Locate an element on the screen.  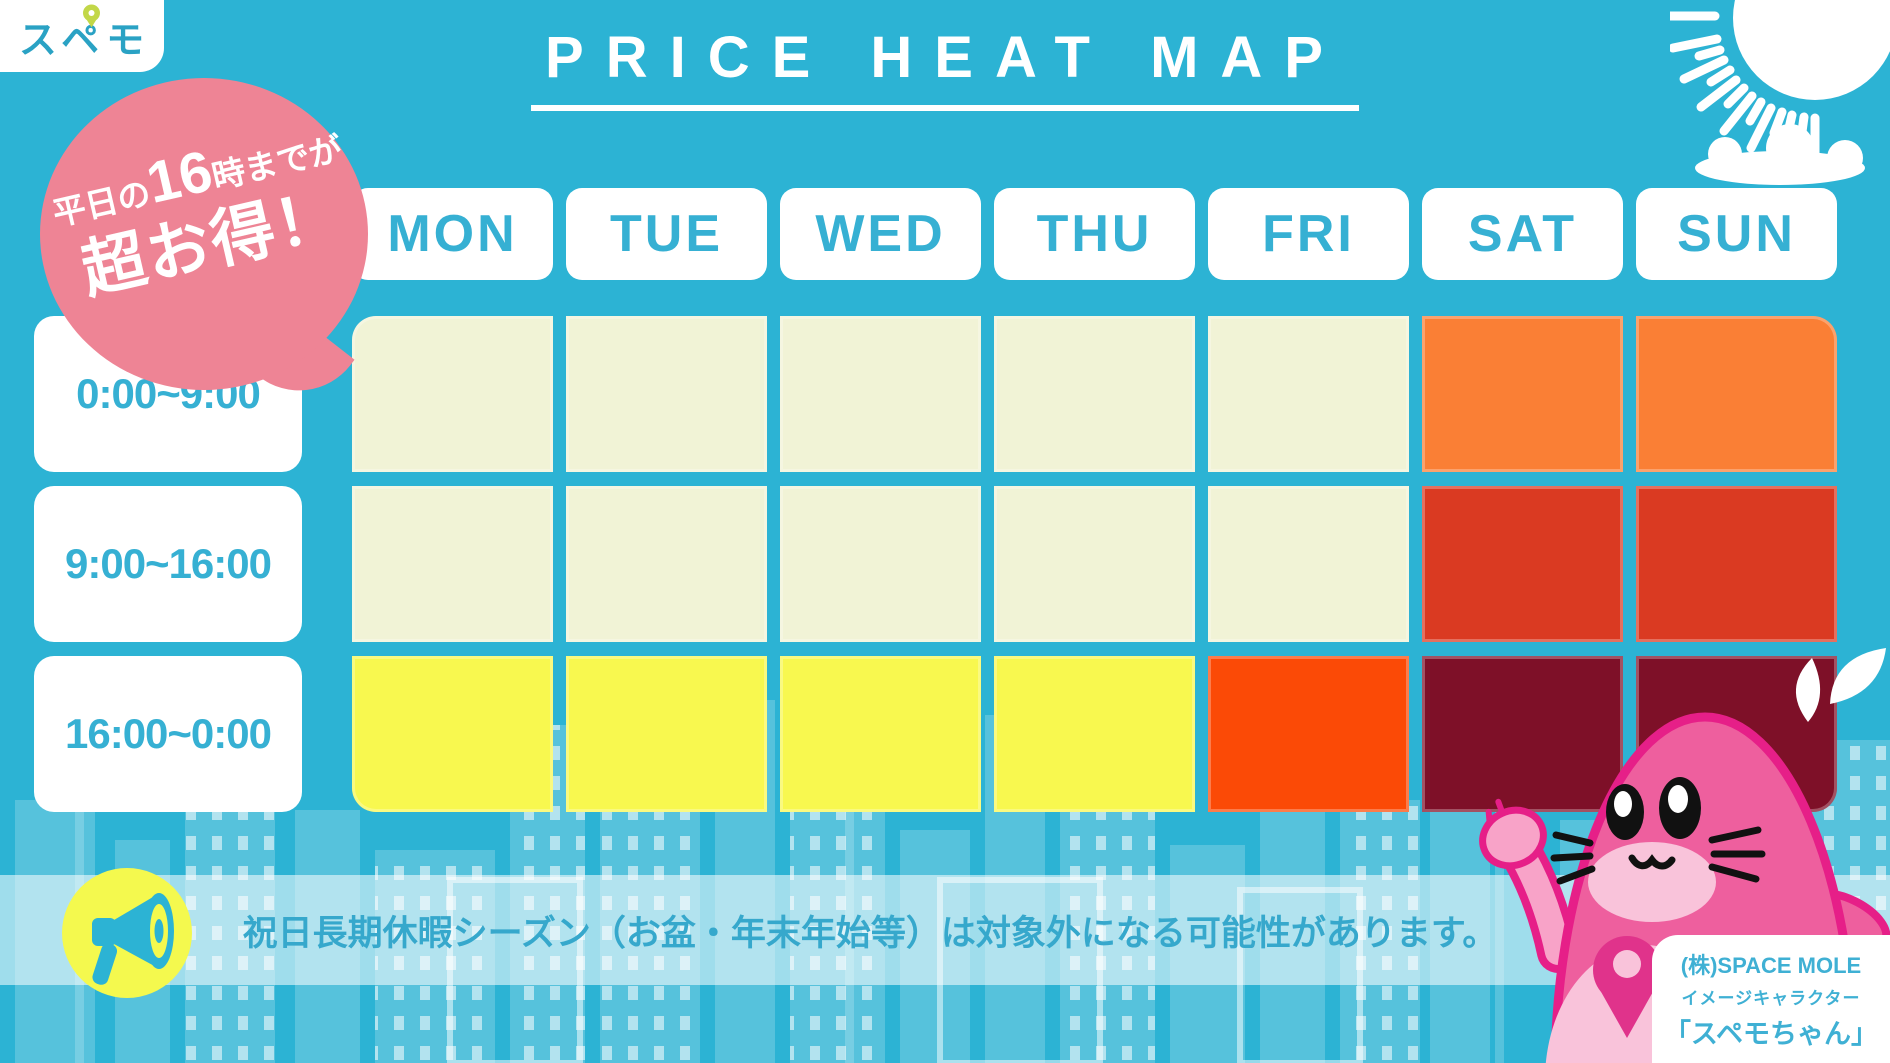
day-header-row: MON TUE WED THU FRI SAT SUN is located at coordinates (1094, 234).